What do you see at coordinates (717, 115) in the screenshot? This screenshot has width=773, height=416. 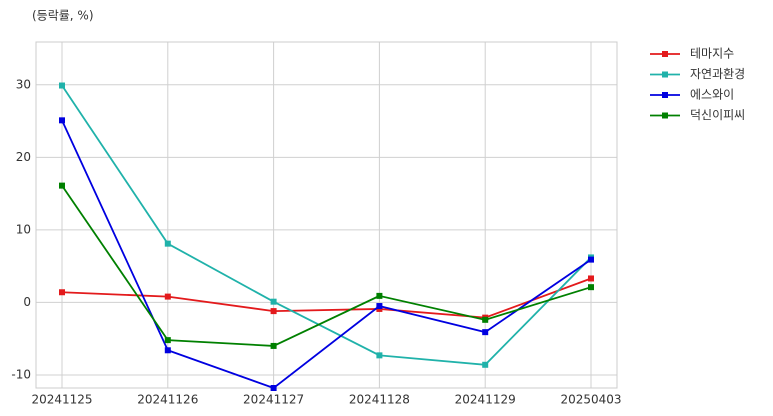 I see `legend-label: 덕신이피씨` at bounding box center [717, 115].